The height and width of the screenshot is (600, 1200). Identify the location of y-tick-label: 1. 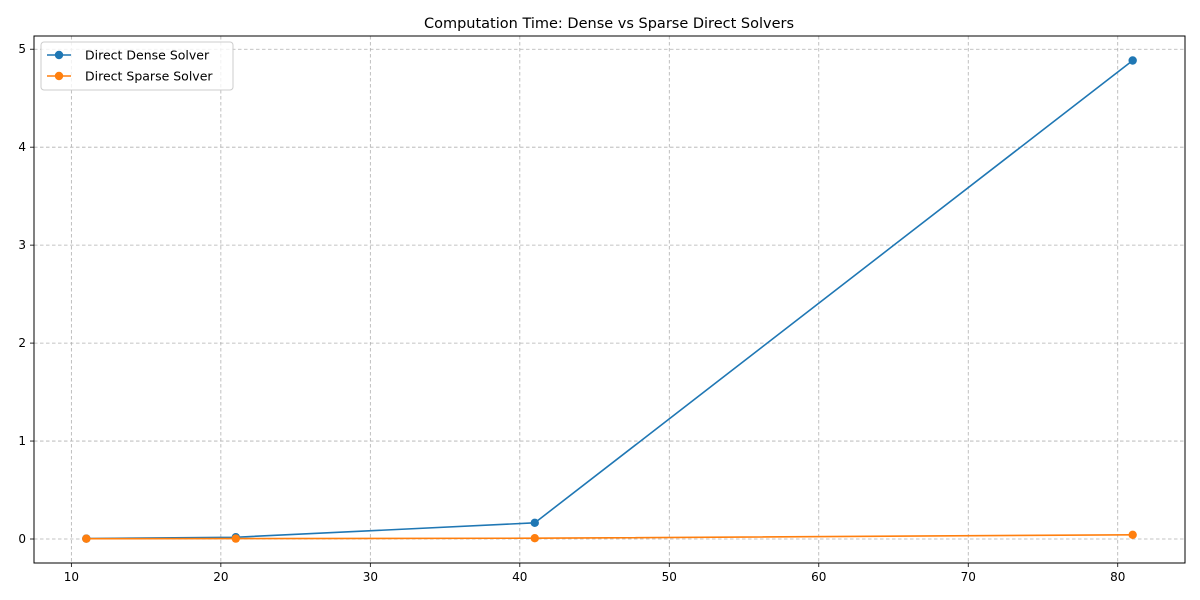
(22, 441).